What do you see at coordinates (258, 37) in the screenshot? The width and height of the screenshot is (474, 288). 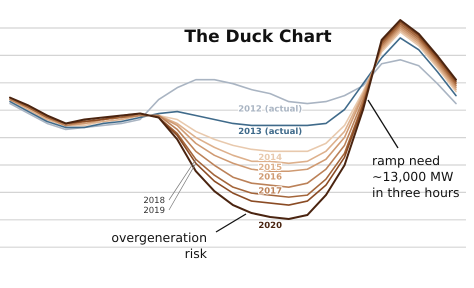 I see `chart-title: The Duck Chart` at bounding box center [258, 37].